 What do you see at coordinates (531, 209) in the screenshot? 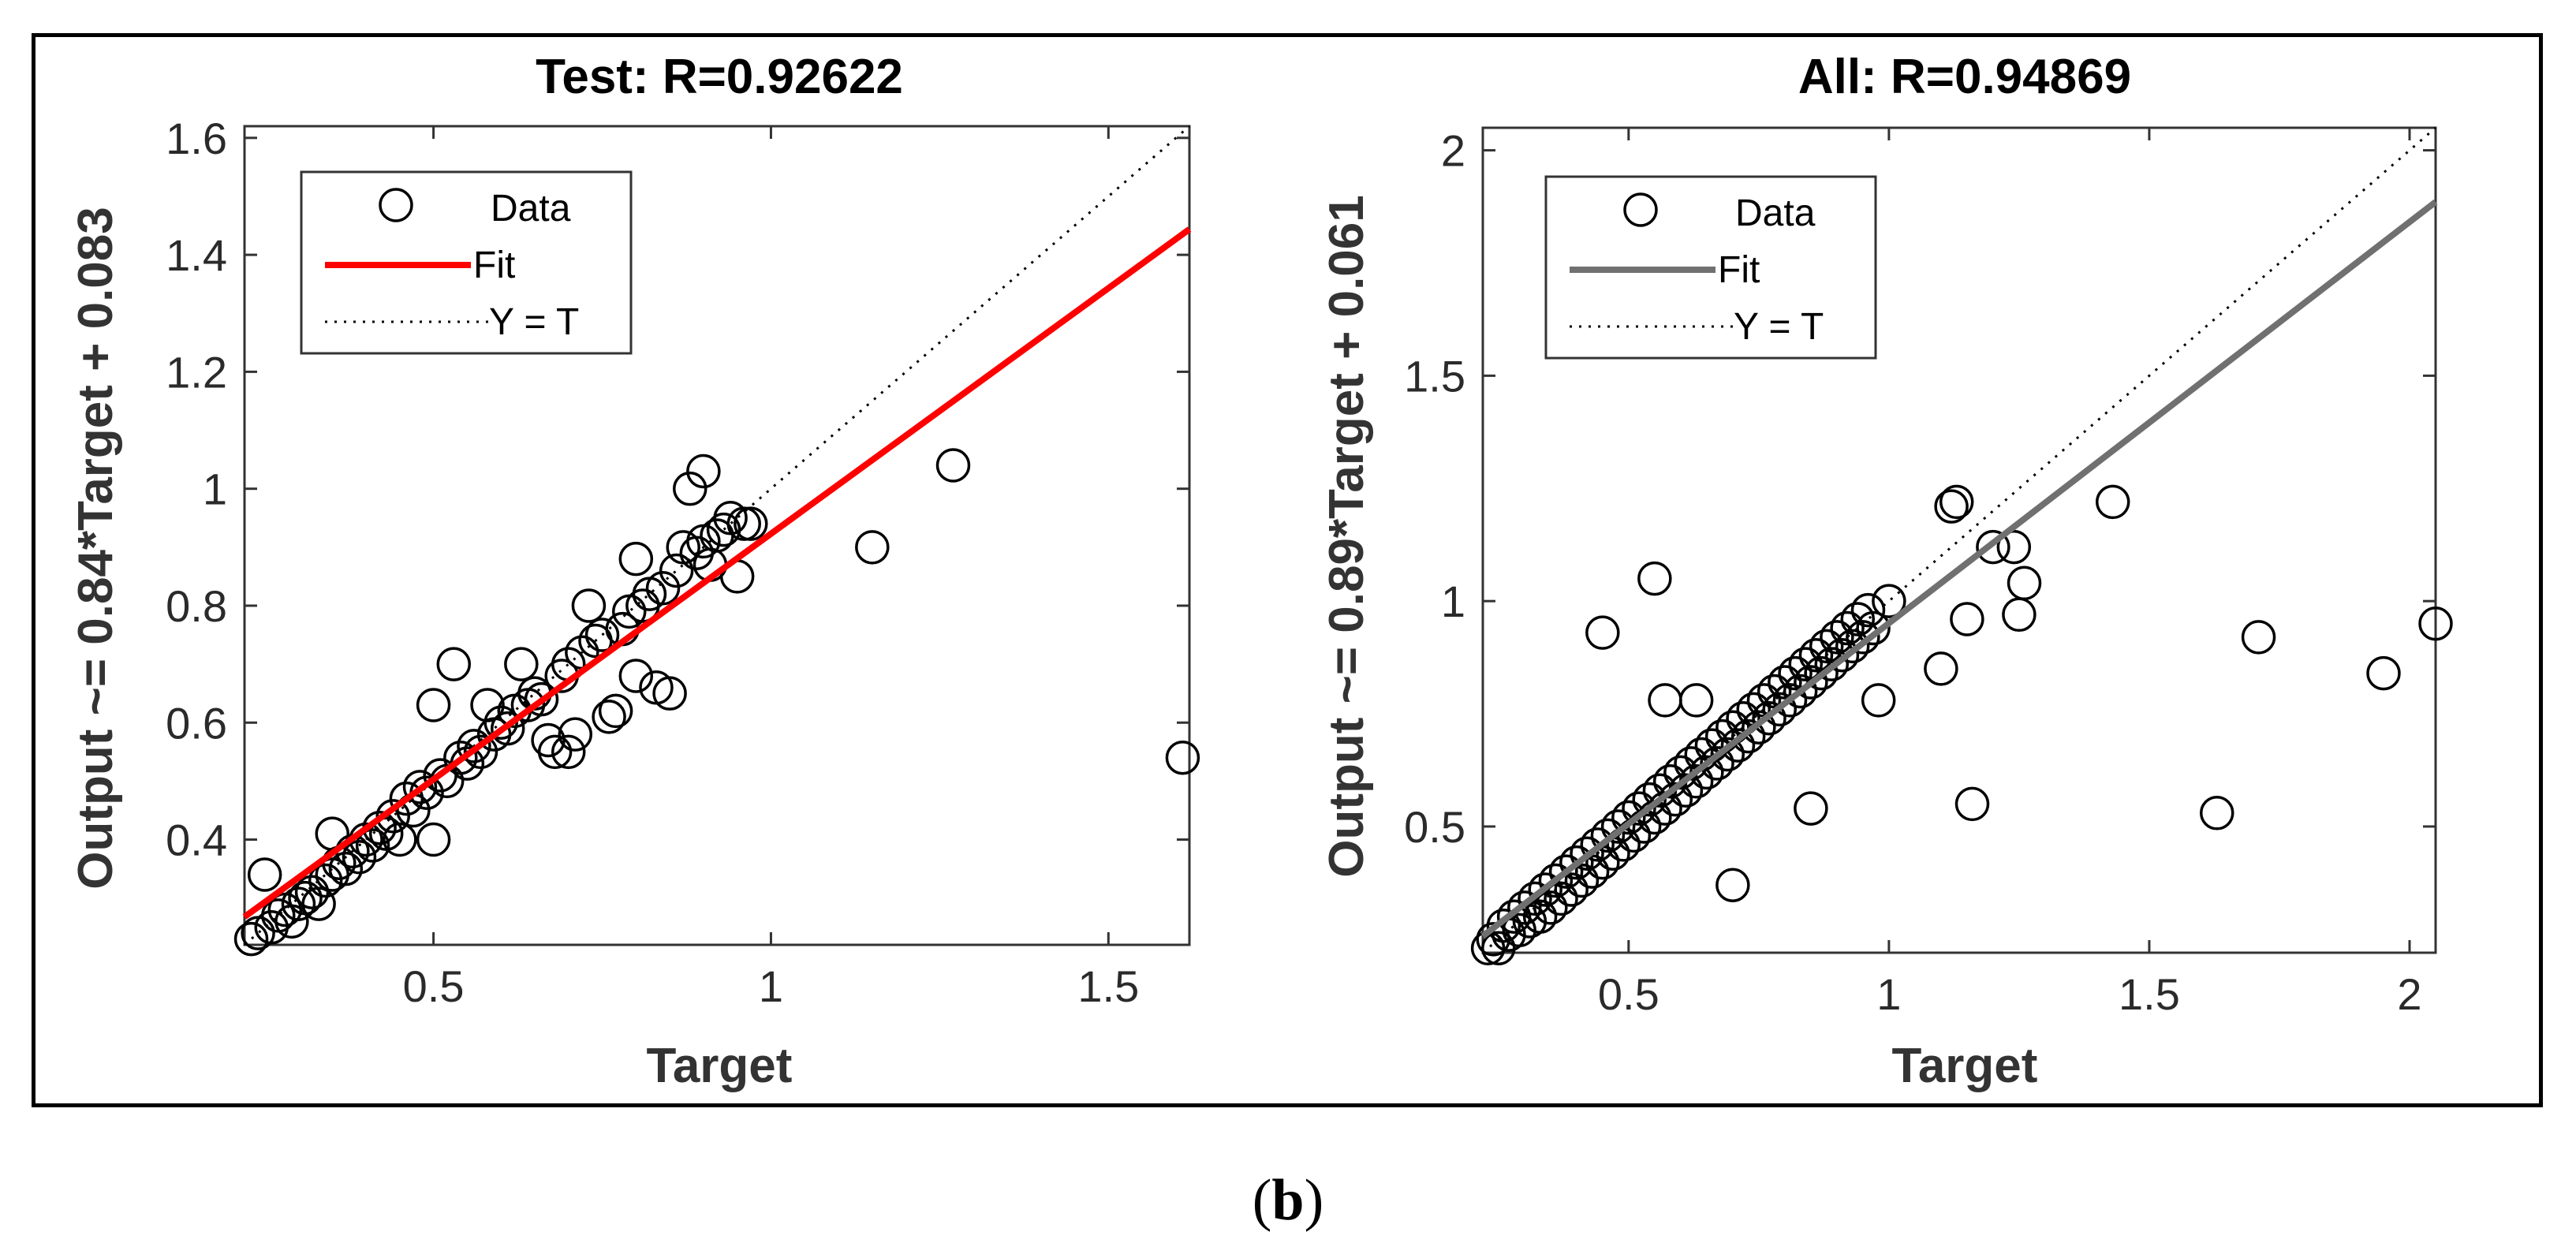
I see `test-legend-data-label: Data` at bounding box center [531, 209].